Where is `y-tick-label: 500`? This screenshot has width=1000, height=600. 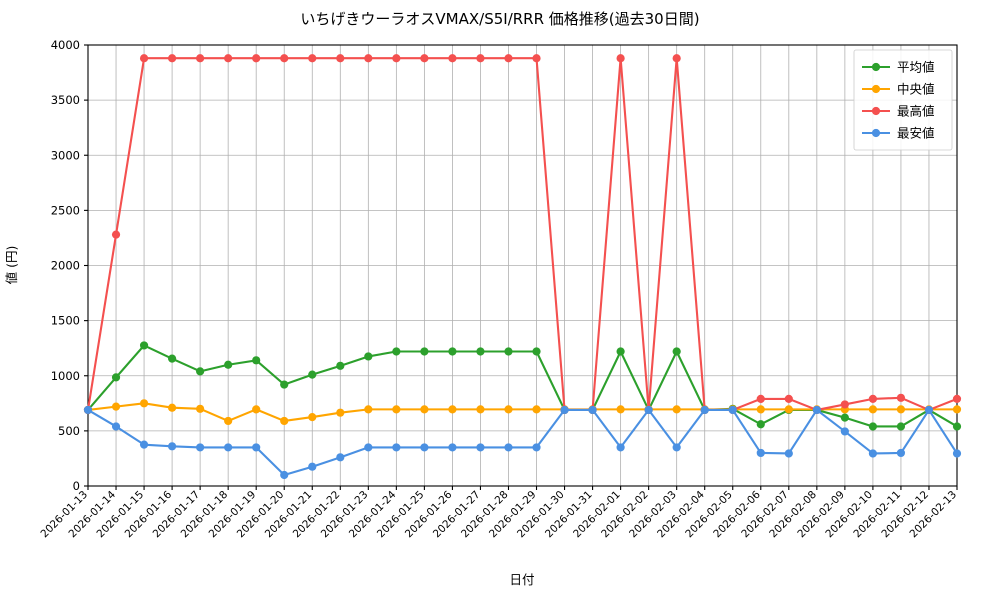
y-tick-label: 500 is located at coordinates (69, 431).